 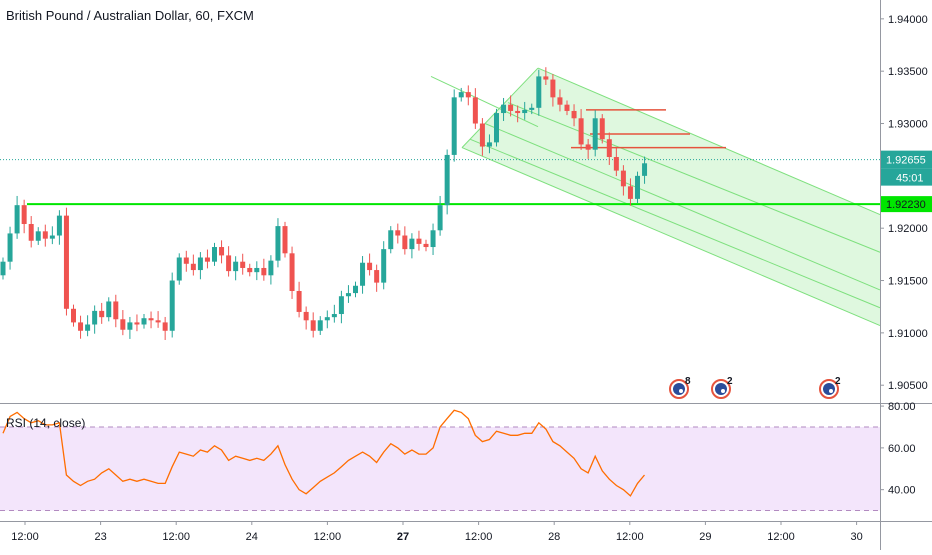 What do you see at coordinates (906, 159) in the screenshot?
I see `last-price-badge` at bounding box center [906, 159].